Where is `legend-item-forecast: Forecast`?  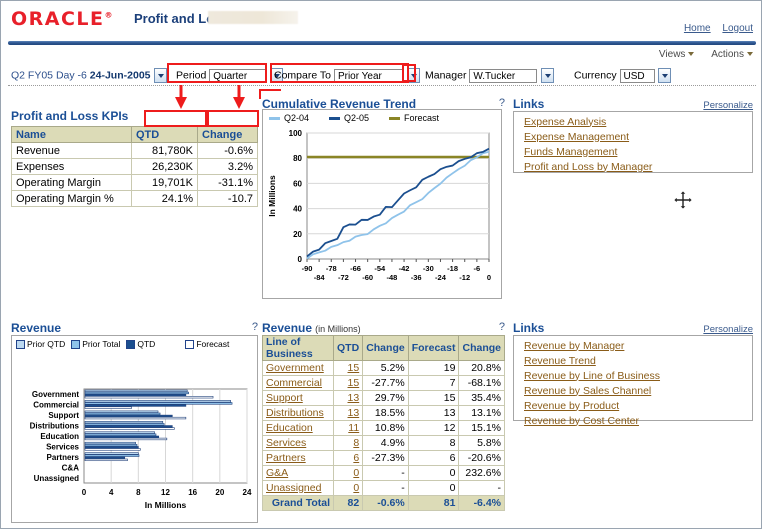
legend-item-forecast: Forecast is located at coordinates (207, 344).